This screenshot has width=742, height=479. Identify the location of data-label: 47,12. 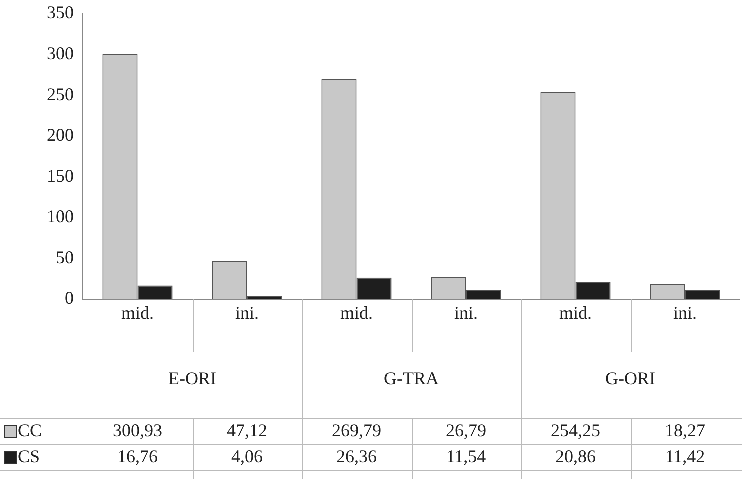
(247, 430).